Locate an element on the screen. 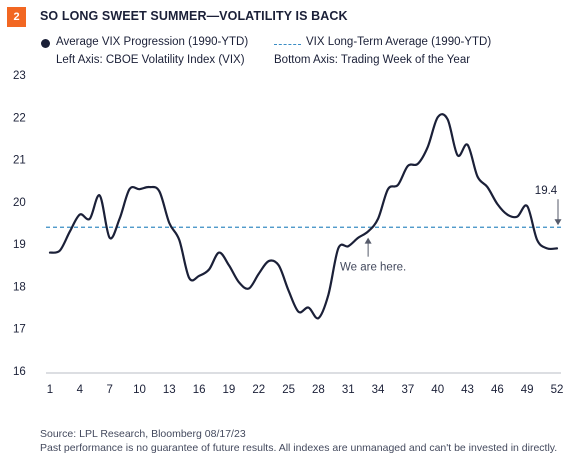 The height and width of the screenshot is (461, 573). x-tick-label: 10 is located at coordinates (139, 390).